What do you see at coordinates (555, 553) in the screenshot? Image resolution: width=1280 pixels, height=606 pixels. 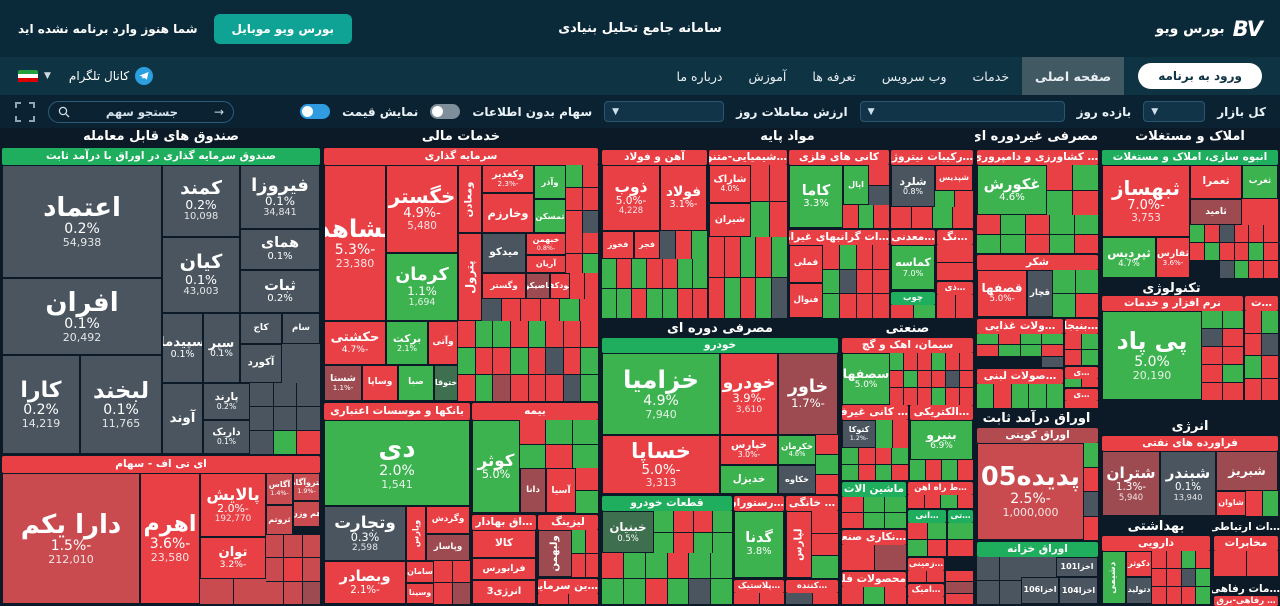 I see `stock-cell: ولبهمن` at bounding box center [555, 553].